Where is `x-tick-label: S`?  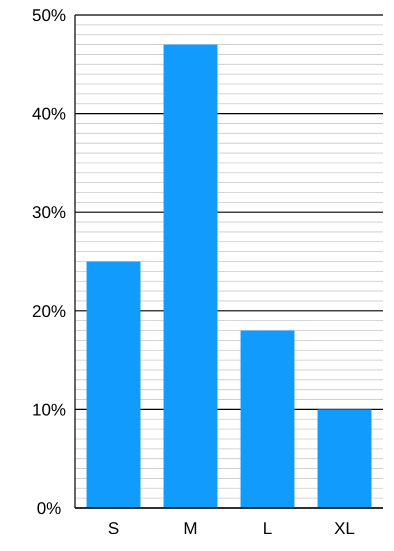 x-tick-label: S is located at coordinates (114, 528).